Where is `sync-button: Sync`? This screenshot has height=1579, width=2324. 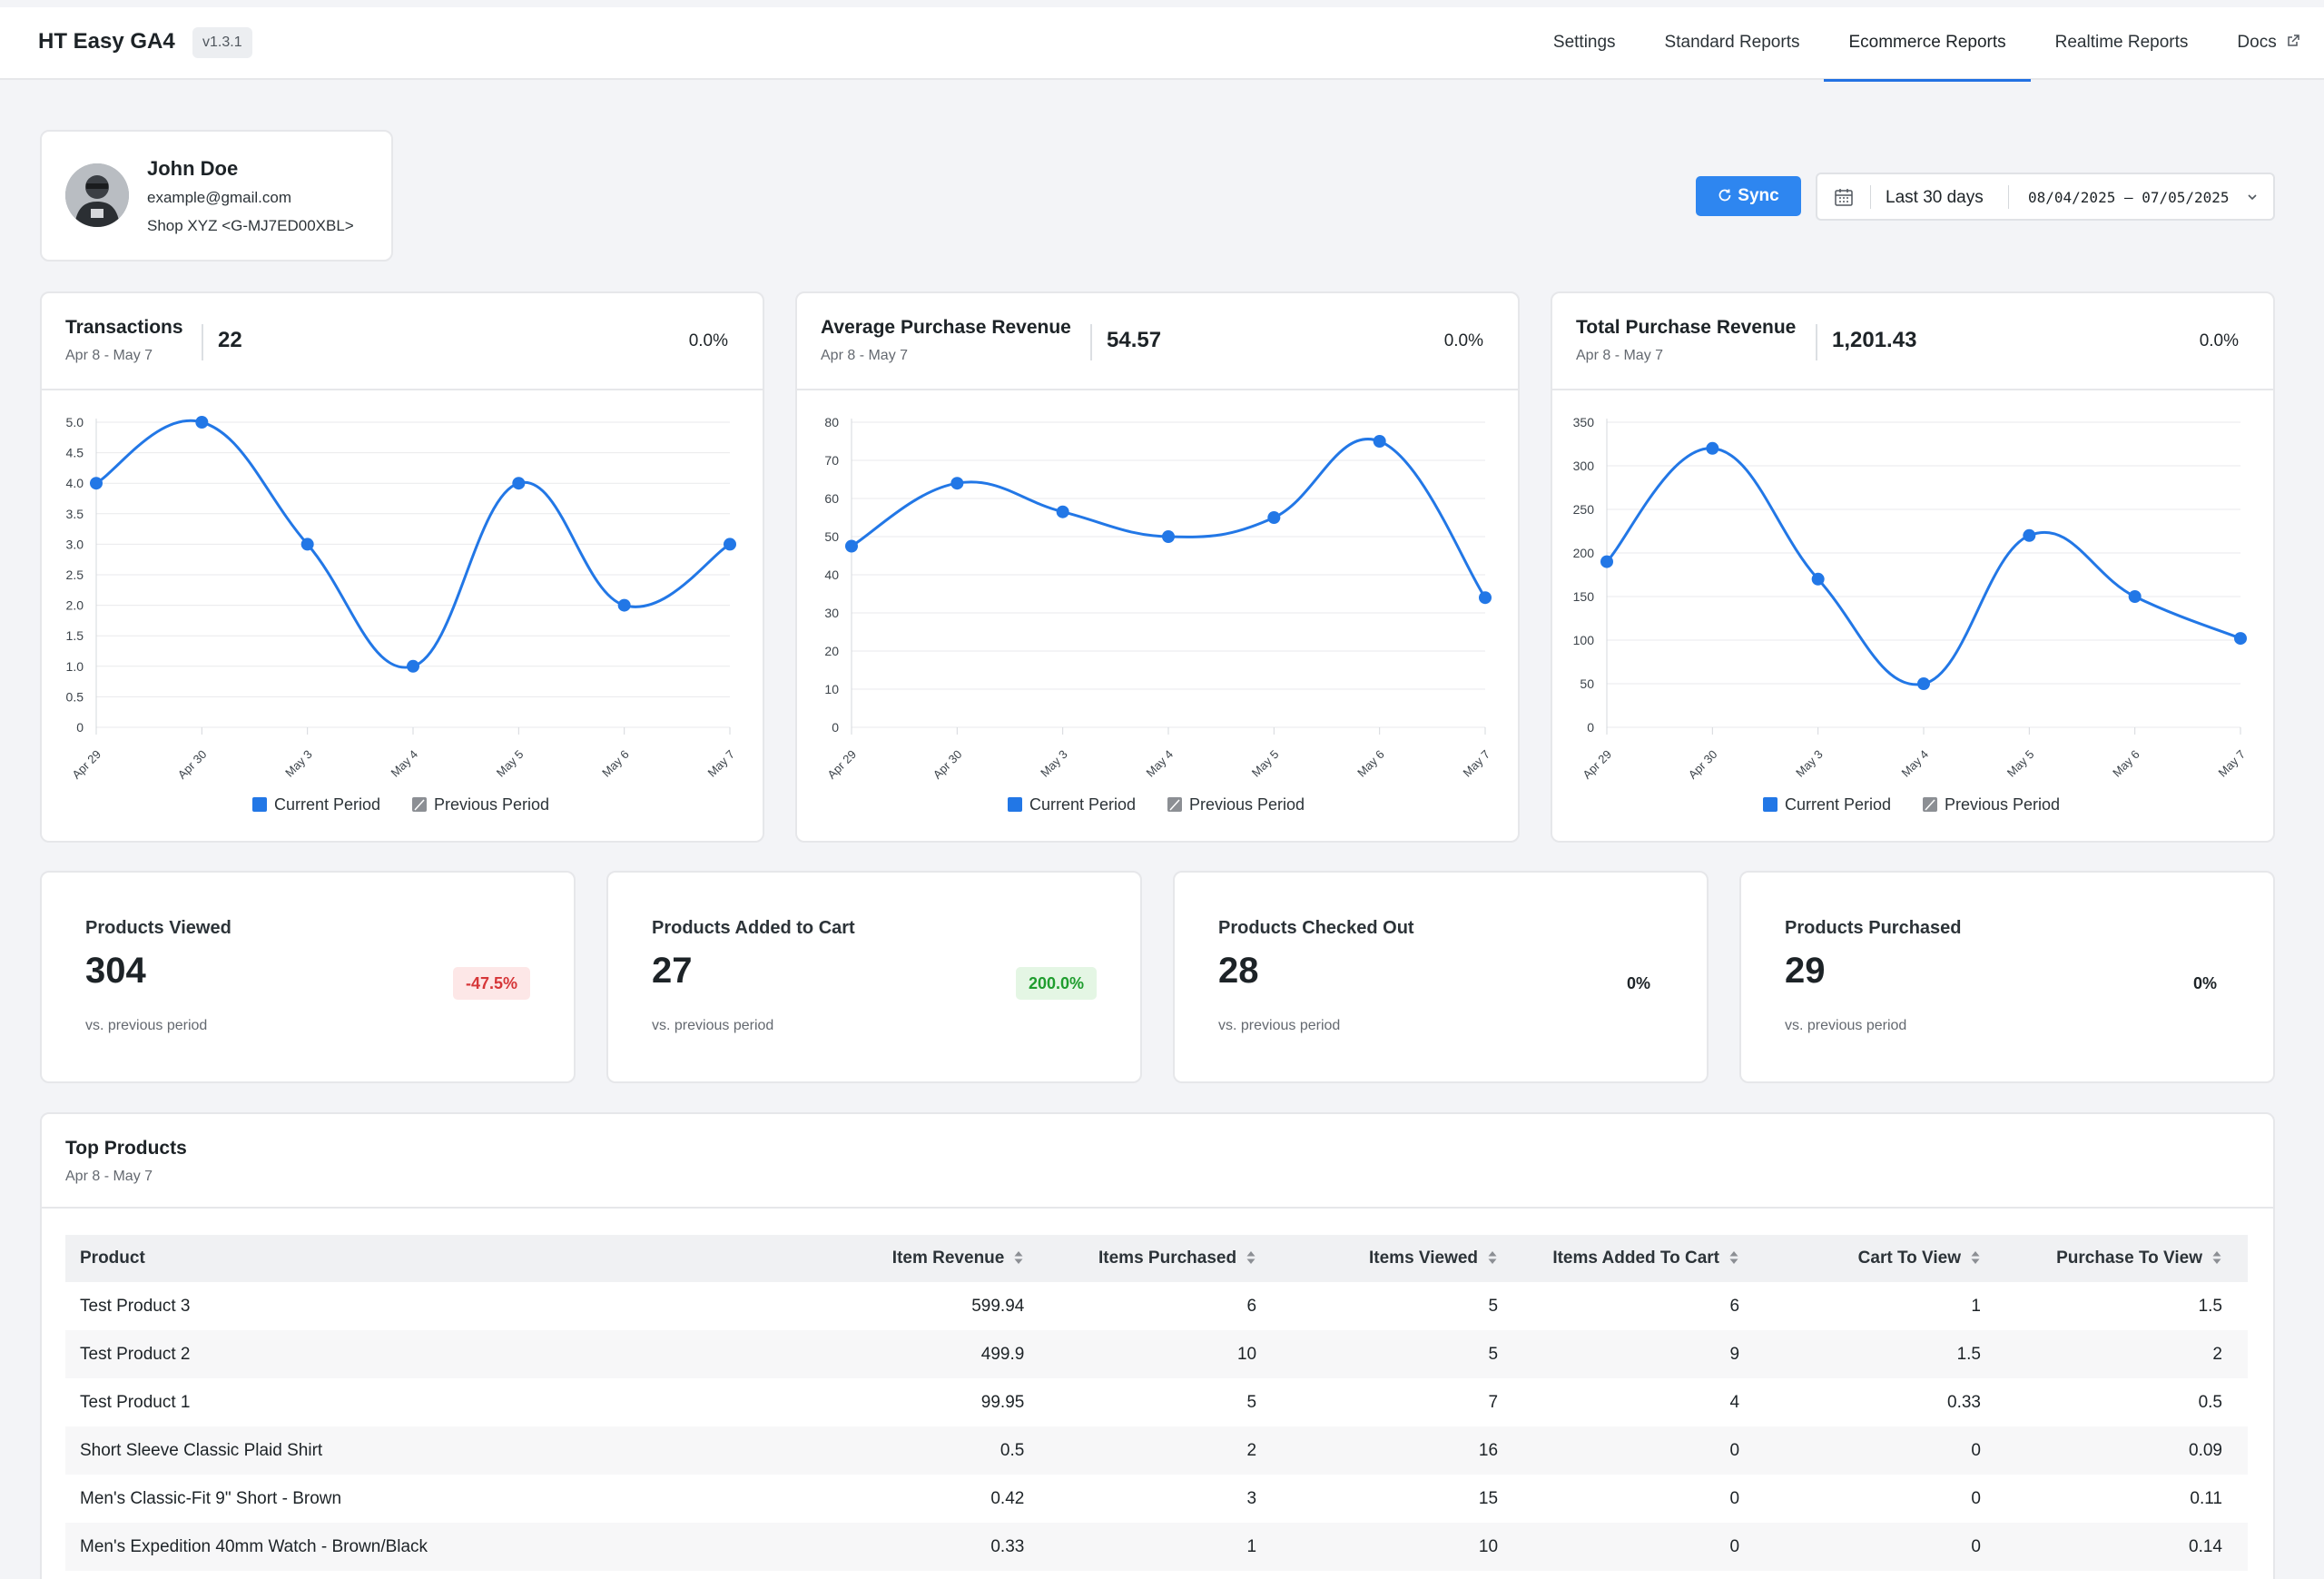
sync-button: Sync is located at coordinates (1748, 196).